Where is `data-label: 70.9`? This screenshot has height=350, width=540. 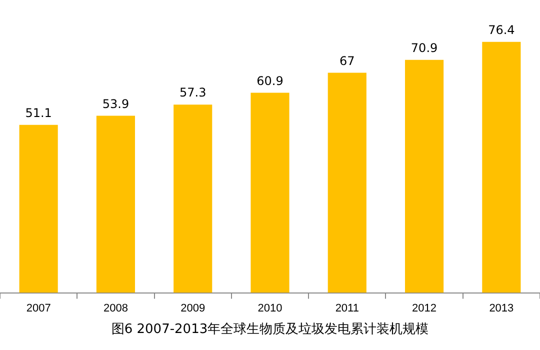 data-label: 70.9 is located at coordinates (424, 48).